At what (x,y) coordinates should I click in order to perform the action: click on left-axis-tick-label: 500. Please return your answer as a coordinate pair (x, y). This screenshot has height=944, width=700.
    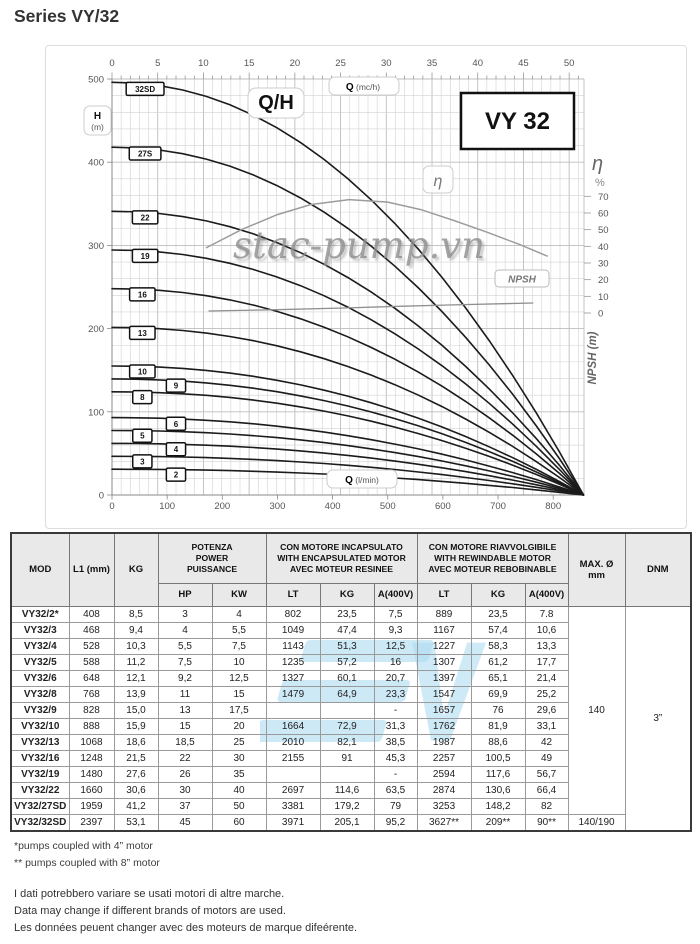
    Looking at the image, I should click on (96, 80).